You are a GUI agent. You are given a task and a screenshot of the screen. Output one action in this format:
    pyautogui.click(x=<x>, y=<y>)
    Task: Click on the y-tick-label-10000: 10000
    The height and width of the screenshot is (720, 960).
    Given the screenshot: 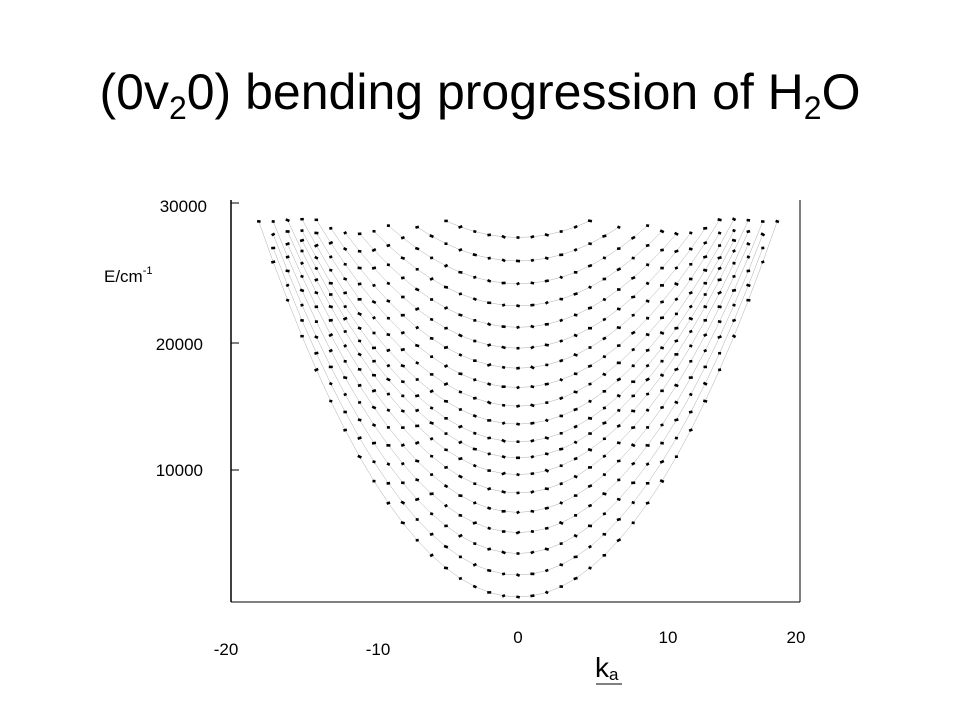 What is the action you would take?
    pyautogui.click(x=179, y=470)
    